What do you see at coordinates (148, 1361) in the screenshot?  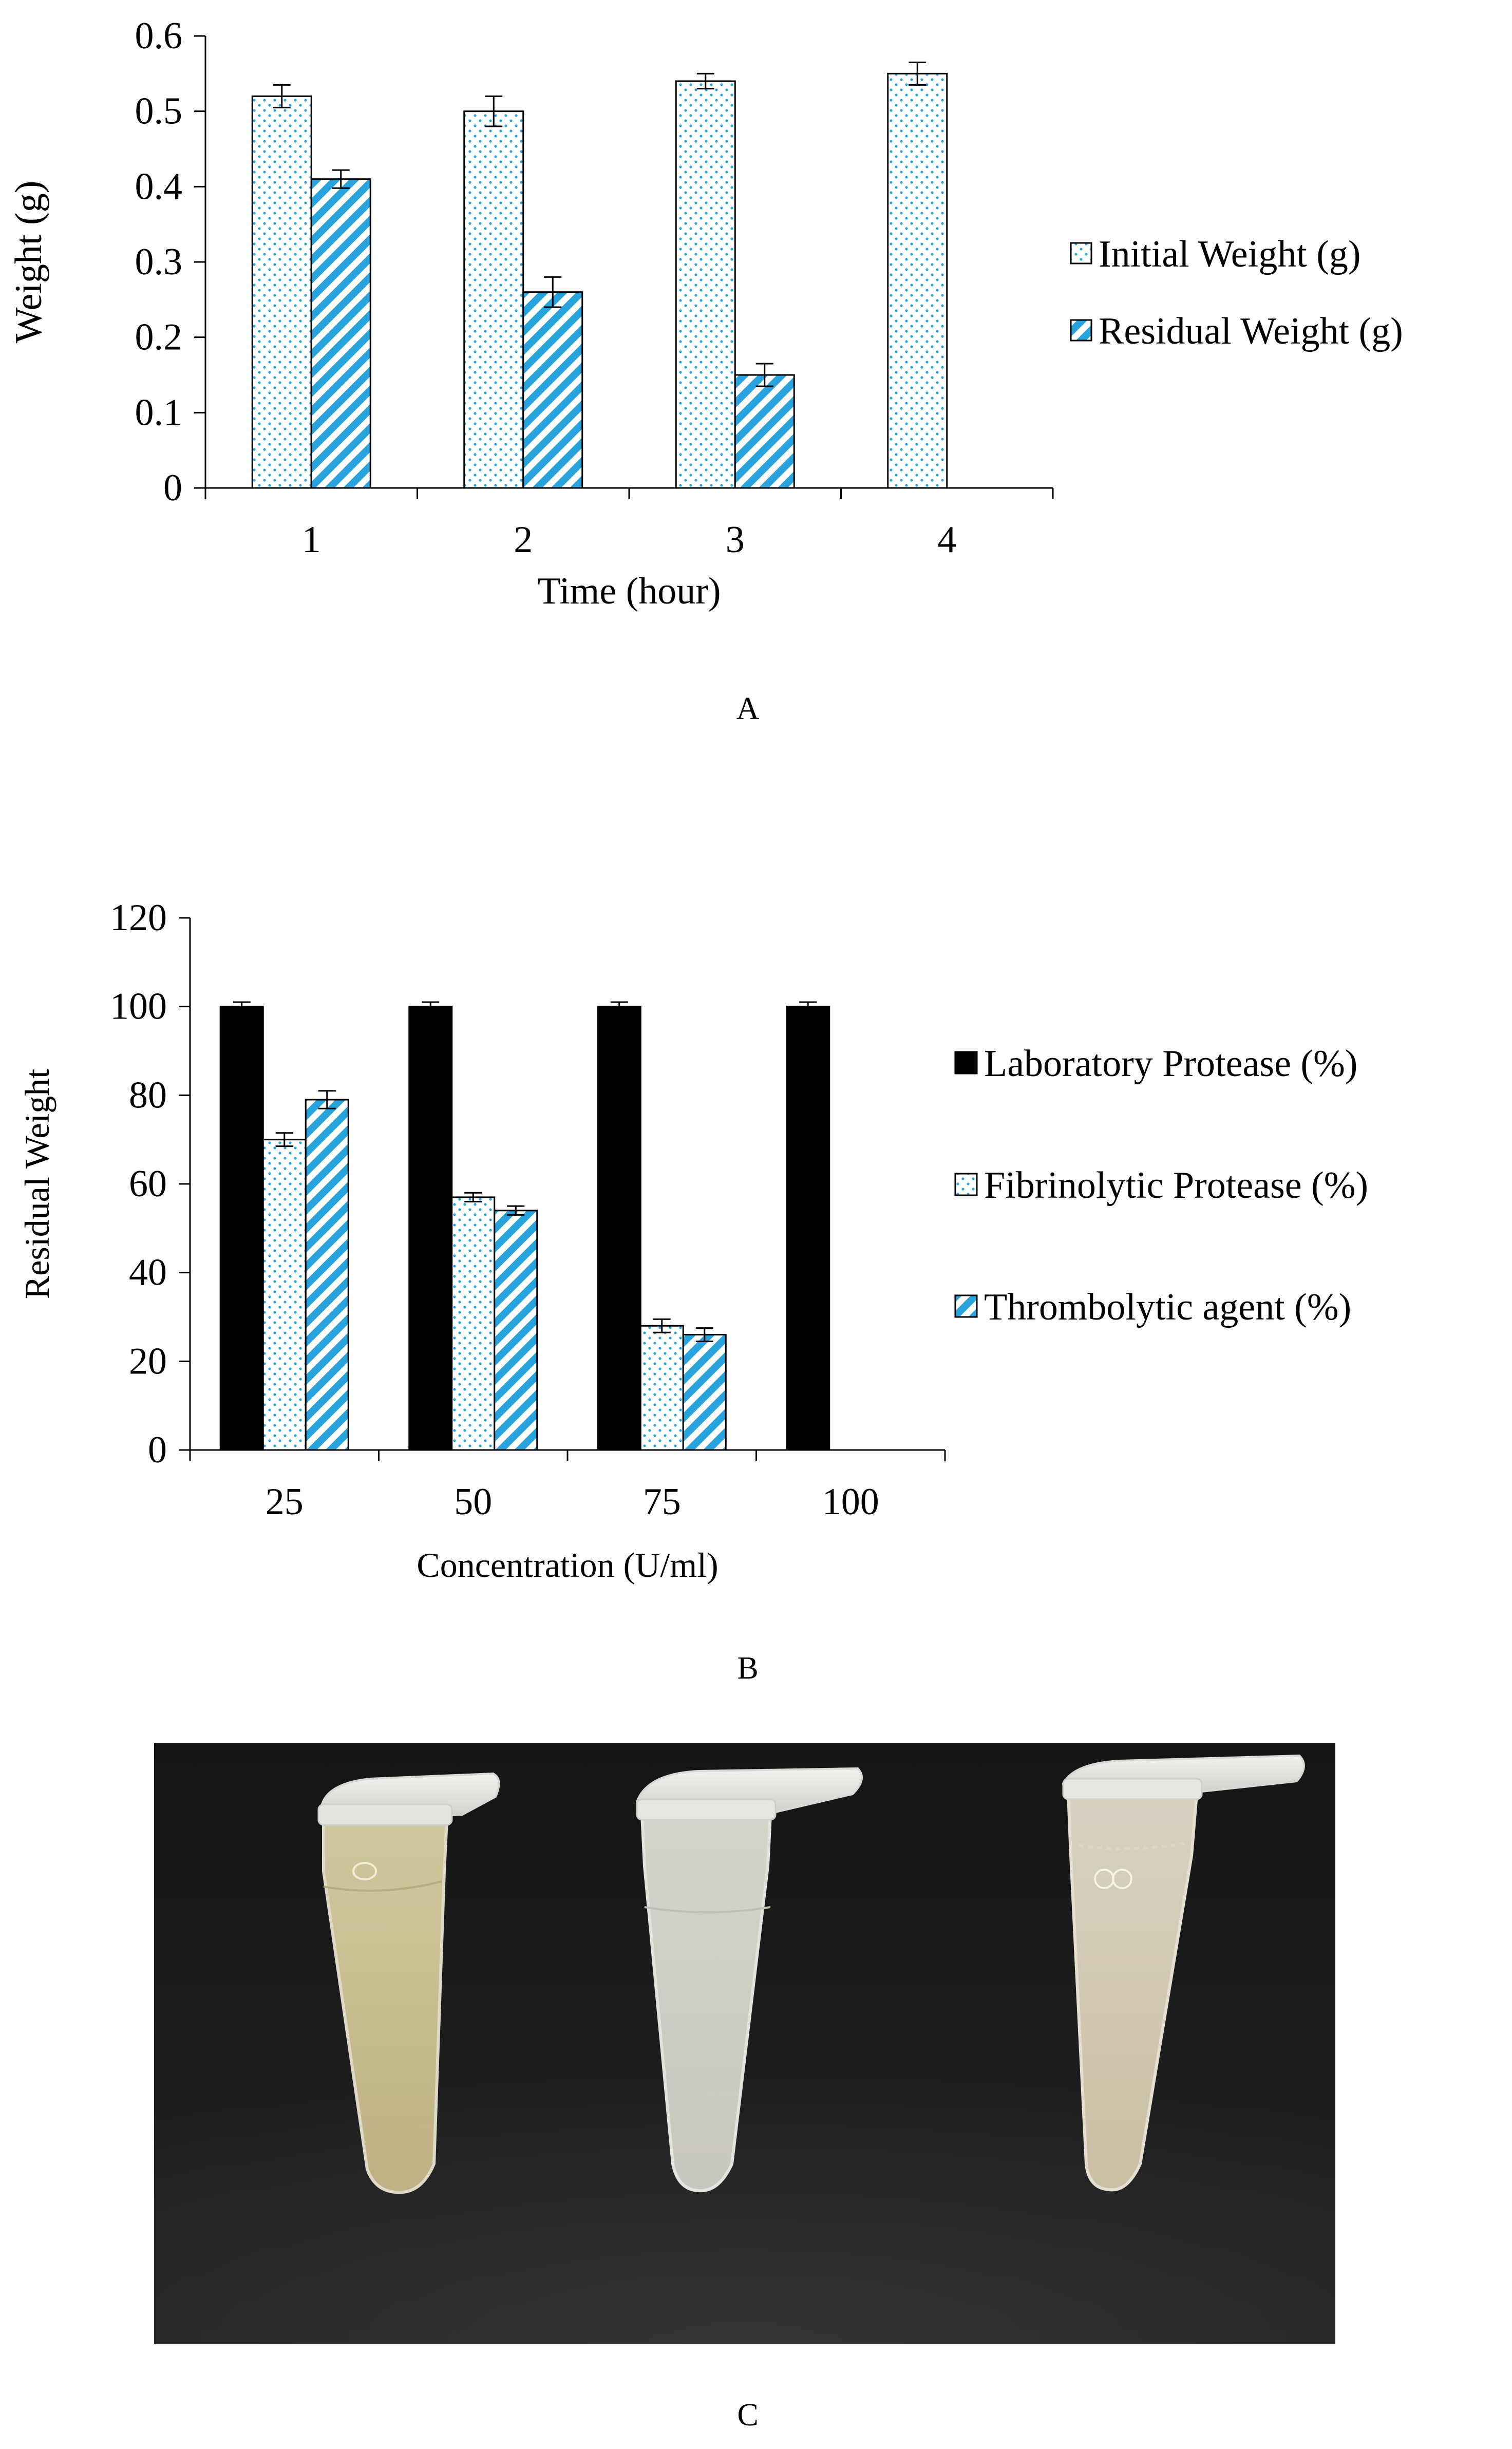 I see `y-tick-label: 20` at bounding box center [148, 1361].